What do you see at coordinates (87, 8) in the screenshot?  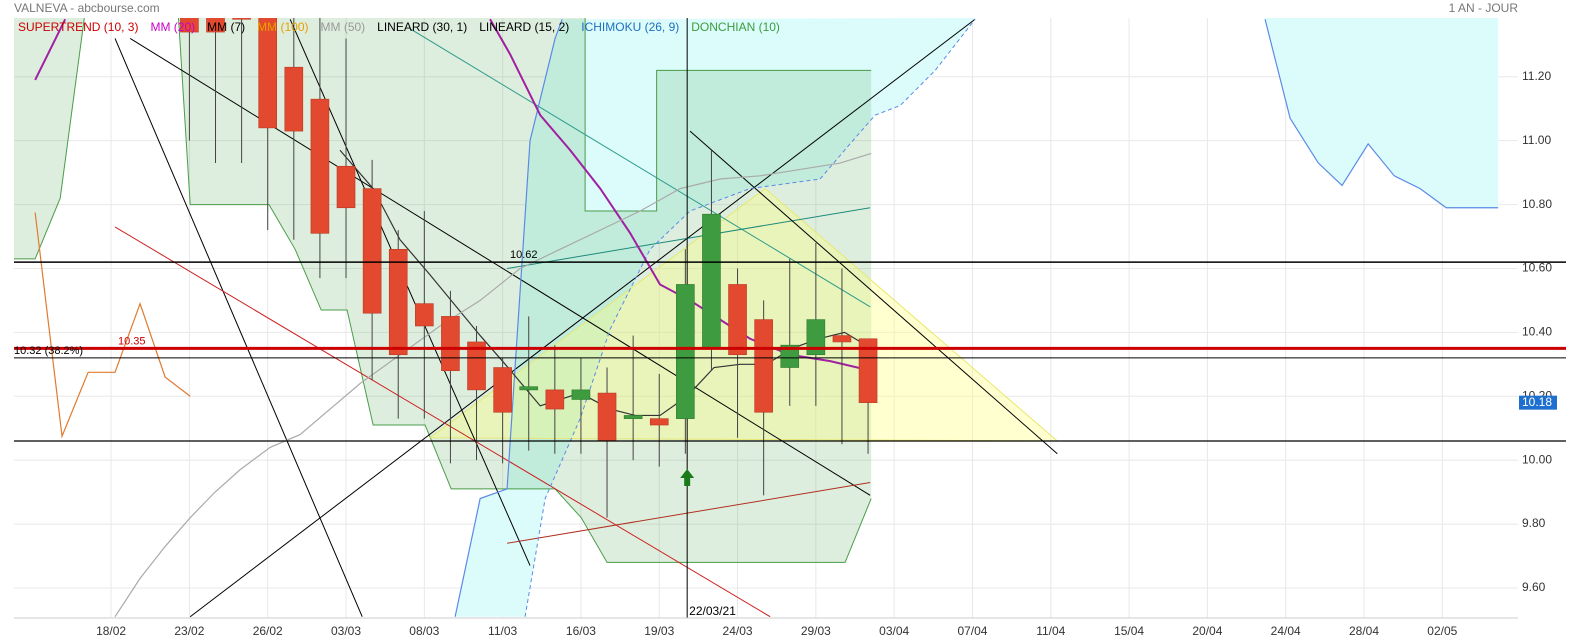 I see `chart-title: VALNEVA - abcbourse.com` at bounding box center [87, 8].